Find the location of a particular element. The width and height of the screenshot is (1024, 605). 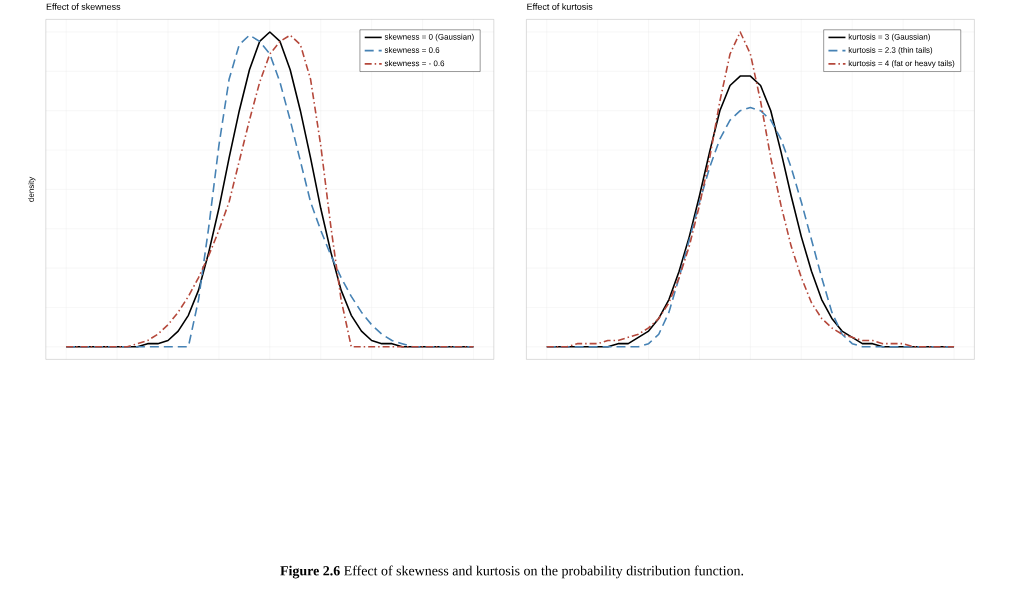

chart-title: Effect of kurtosis is located at coordinates (560, 6).